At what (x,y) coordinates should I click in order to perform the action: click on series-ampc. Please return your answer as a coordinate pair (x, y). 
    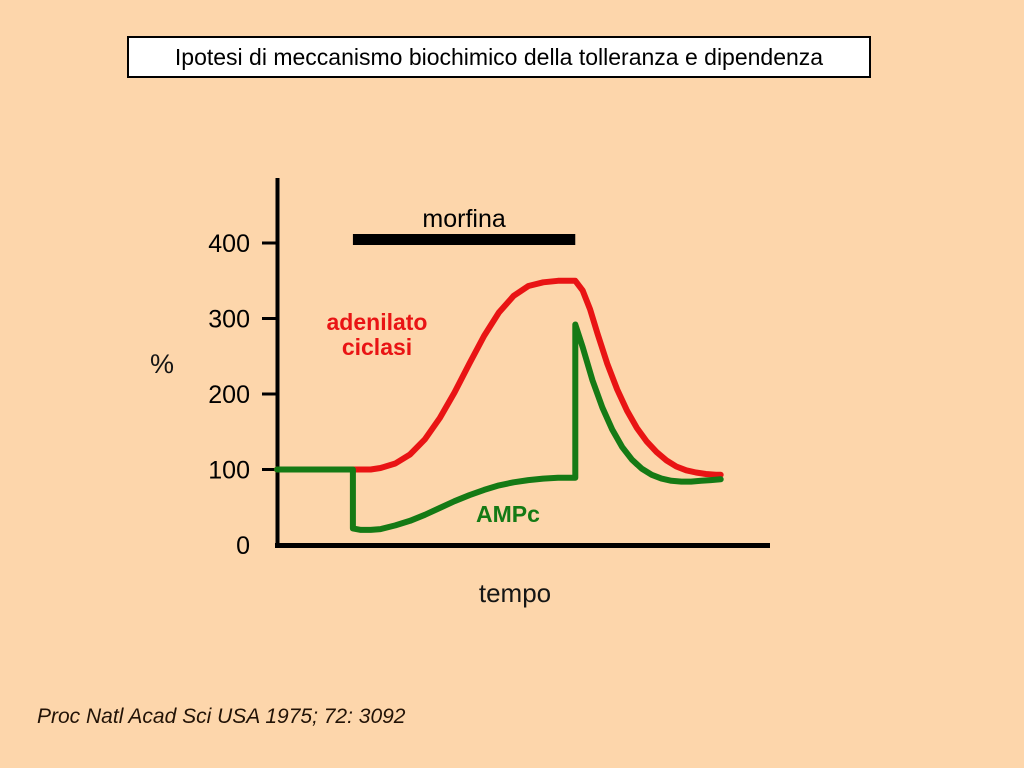
    Looking at the image, I should click on (499, 427).